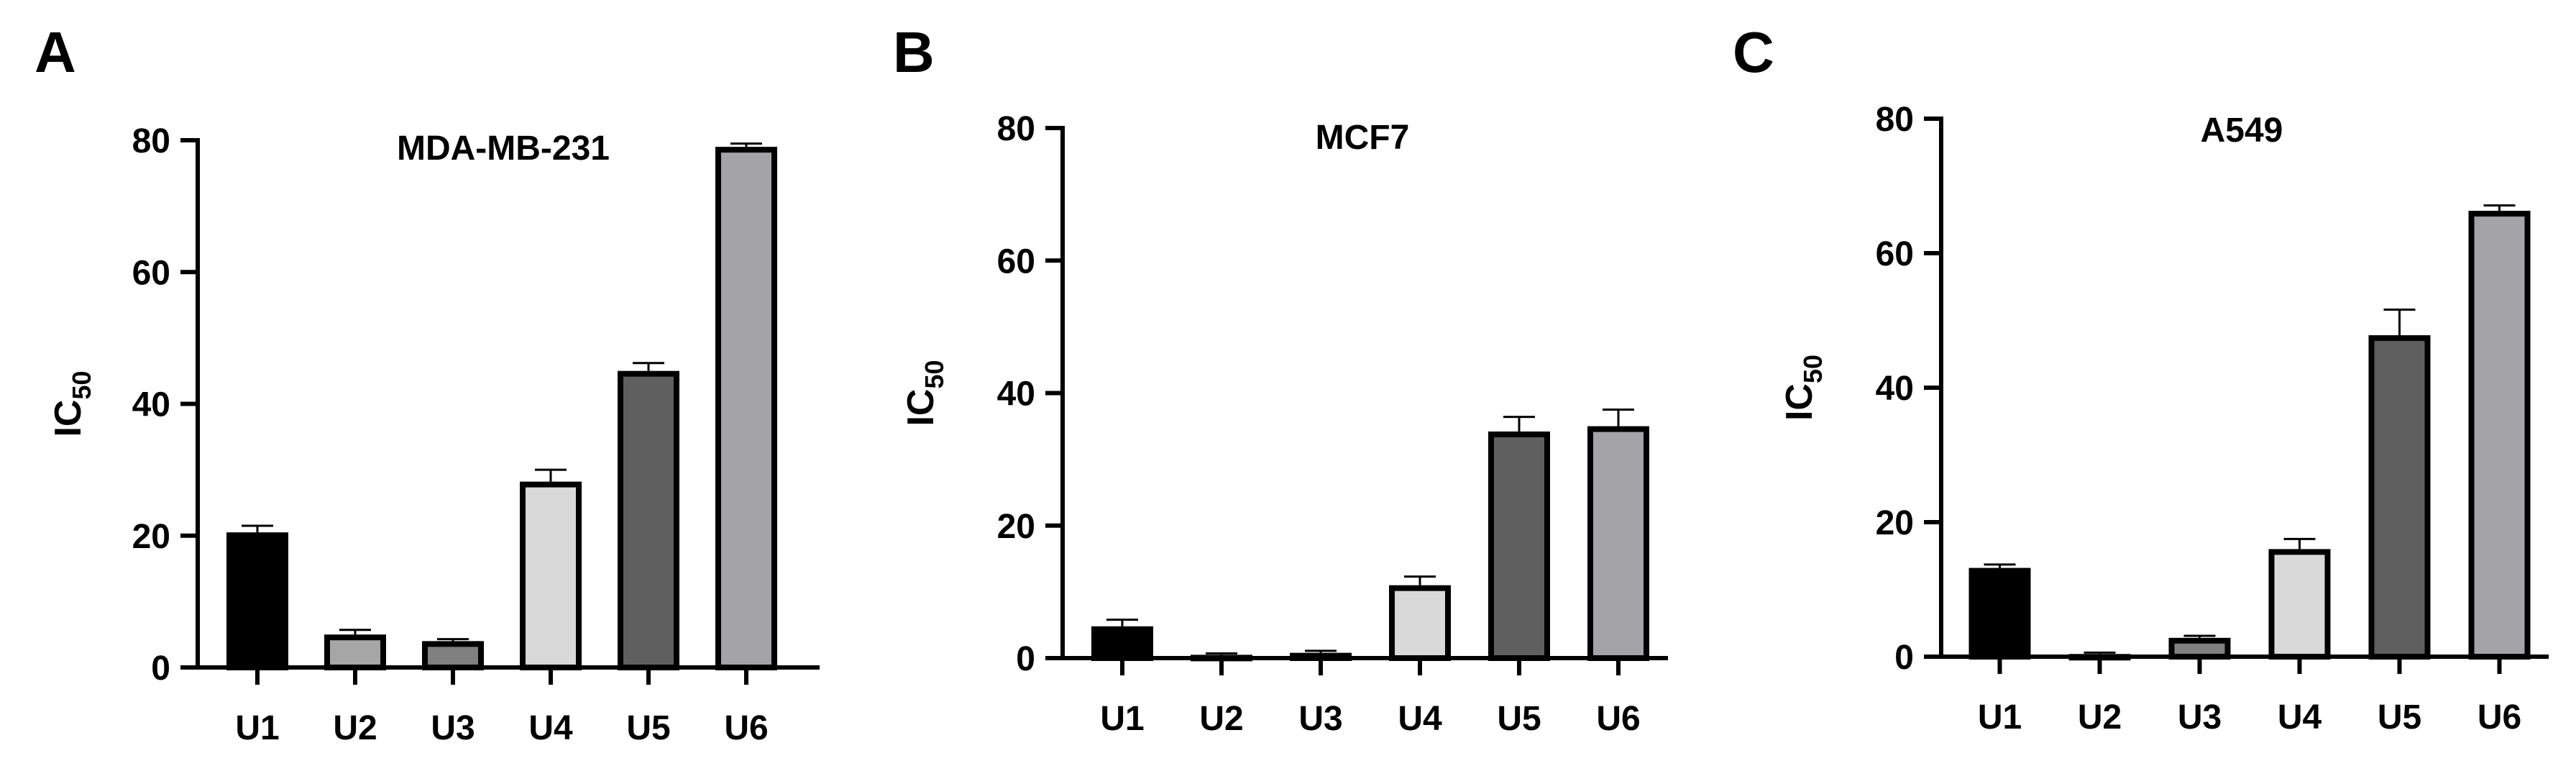 The image size is (2576, 766). Describe the element at coordinates (56, 52) in the screenshot. I see `panel-letter: A` at that location.